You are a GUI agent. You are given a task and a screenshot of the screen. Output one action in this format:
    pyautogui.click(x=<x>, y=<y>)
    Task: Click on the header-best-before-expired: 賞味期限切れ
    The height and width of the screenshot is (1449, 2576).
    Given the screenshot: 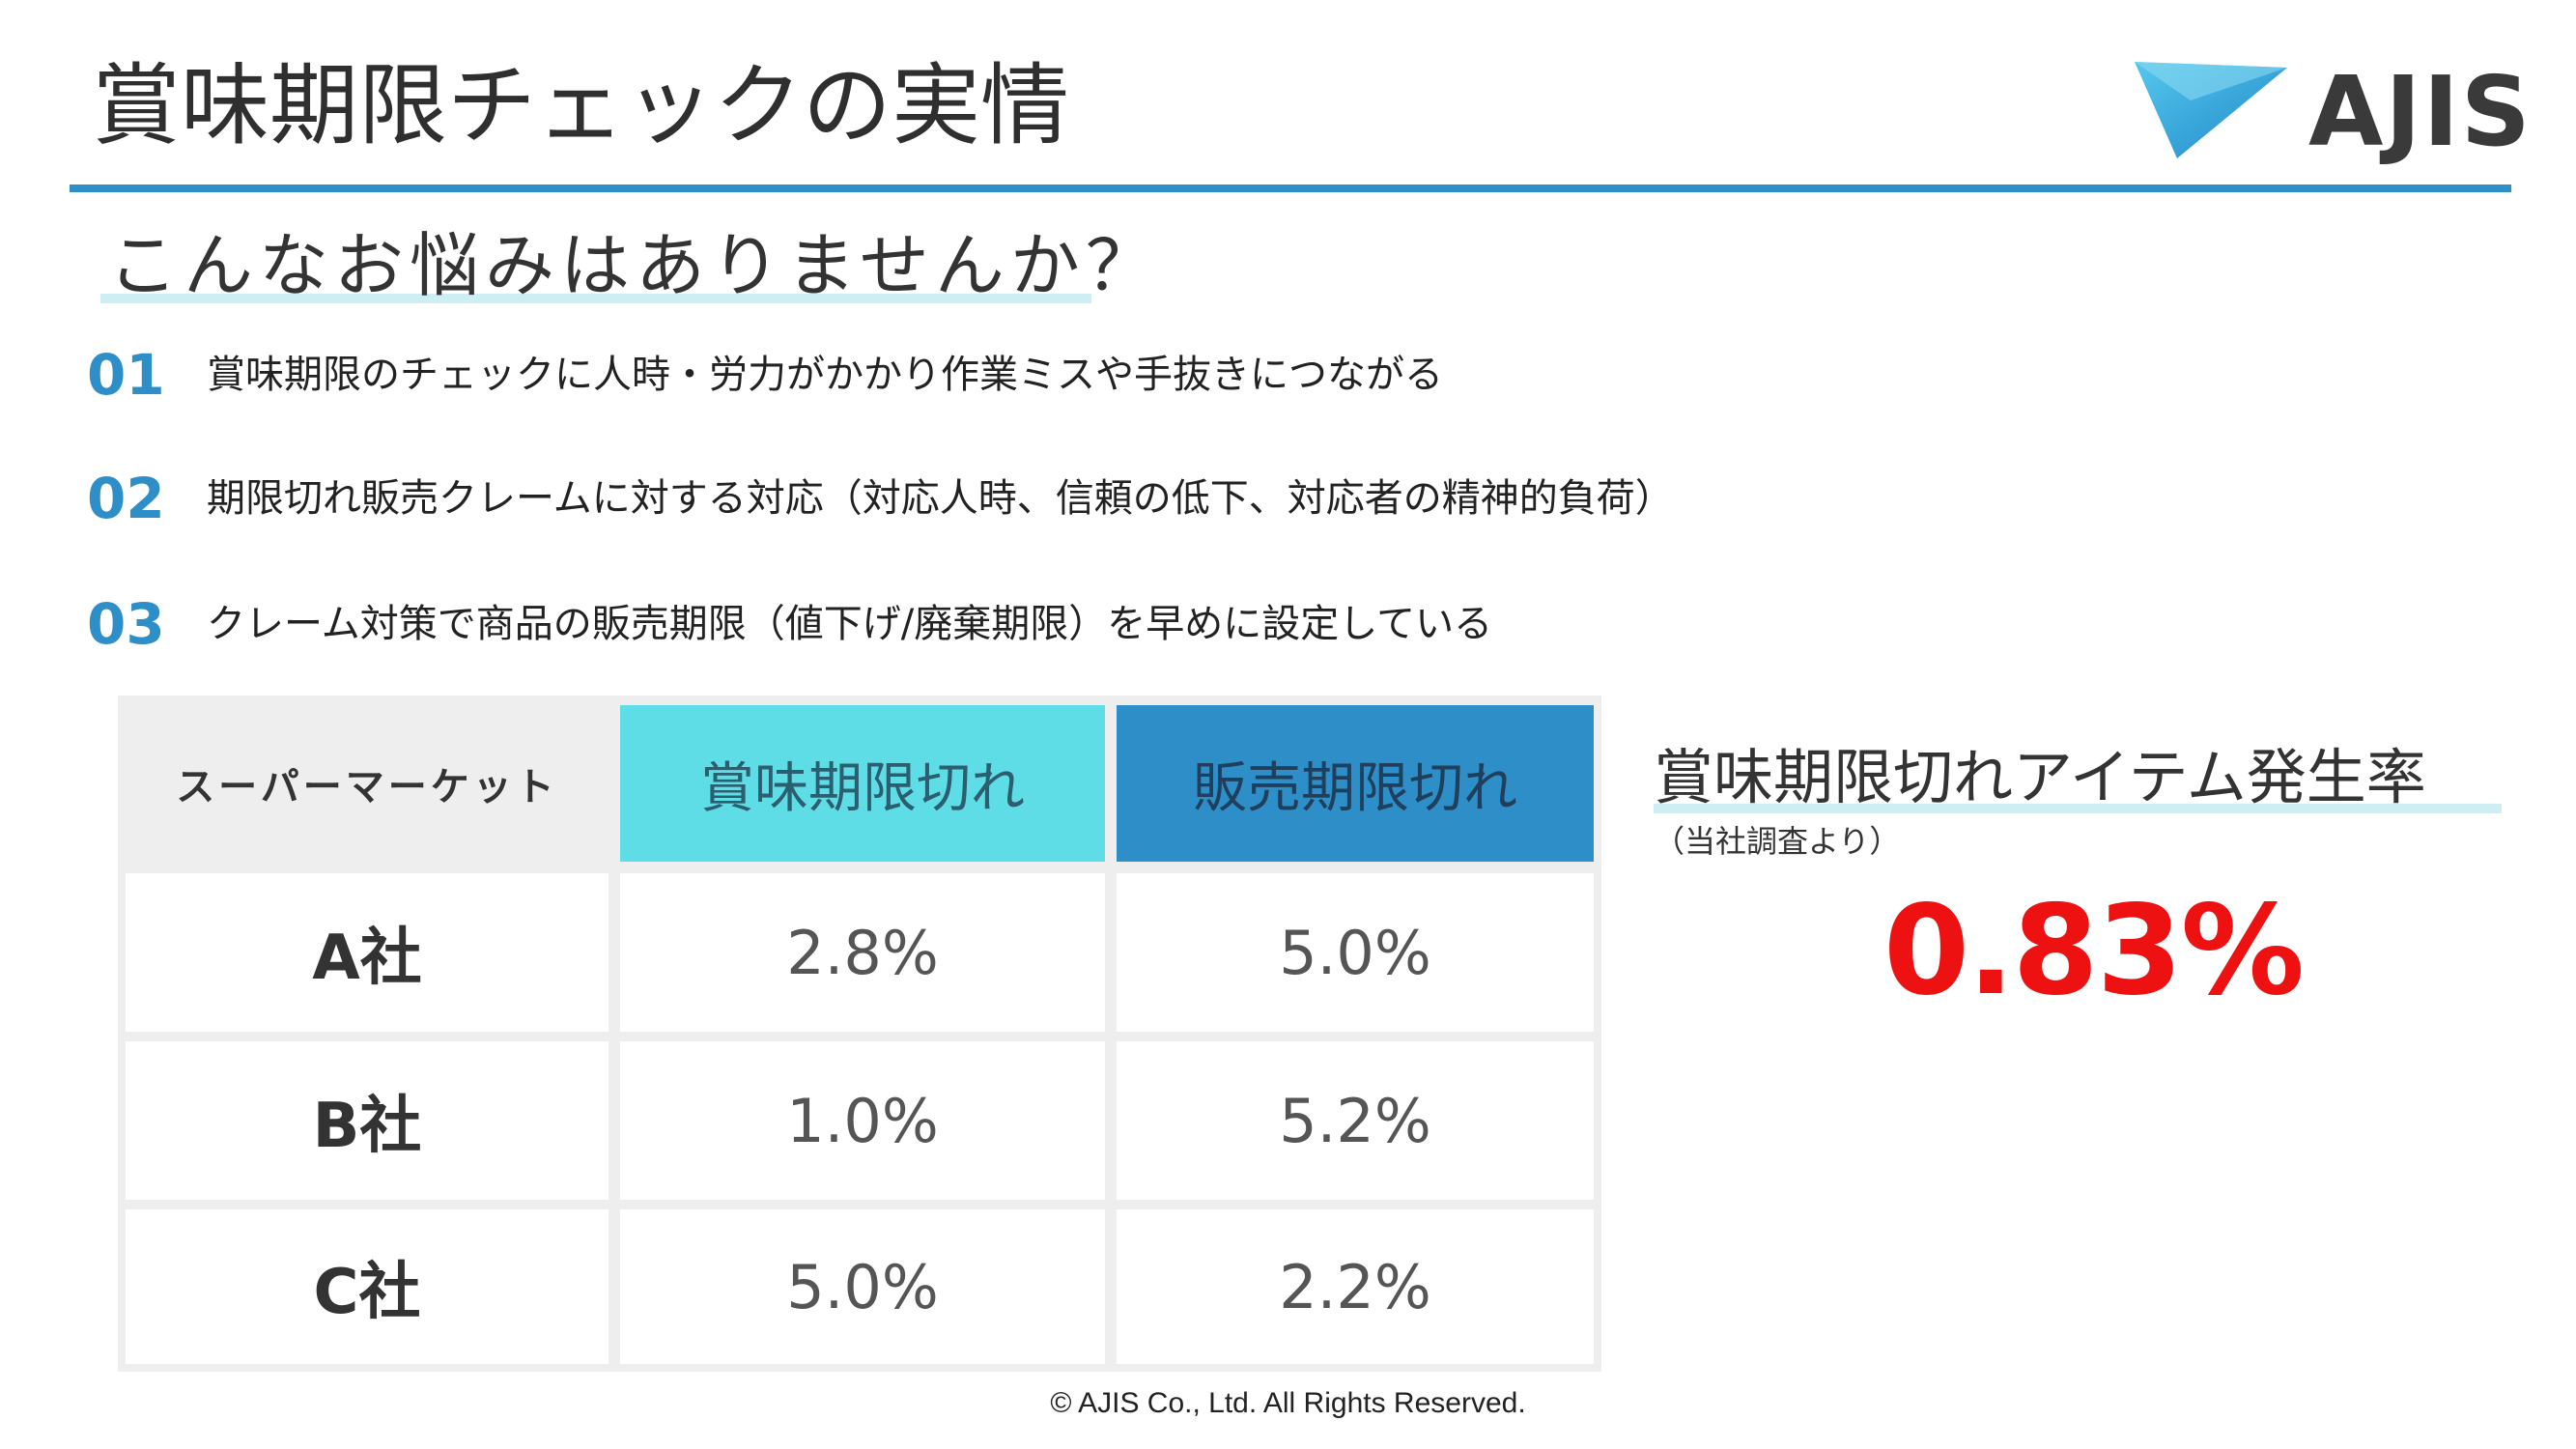 What is the action you would take?
    pyautogui.click(x=862, y=783)
    